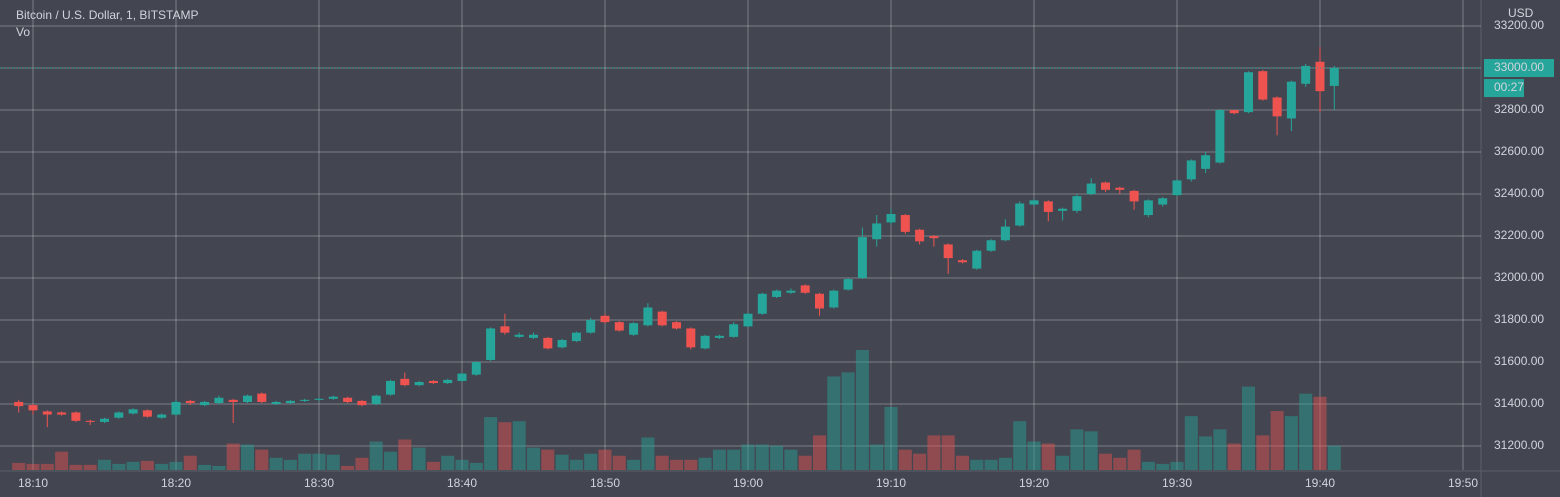  Describe the element at coordinates (1519, 361) in the screenshot. I see `y-tick-label: 31600.00` at that location.